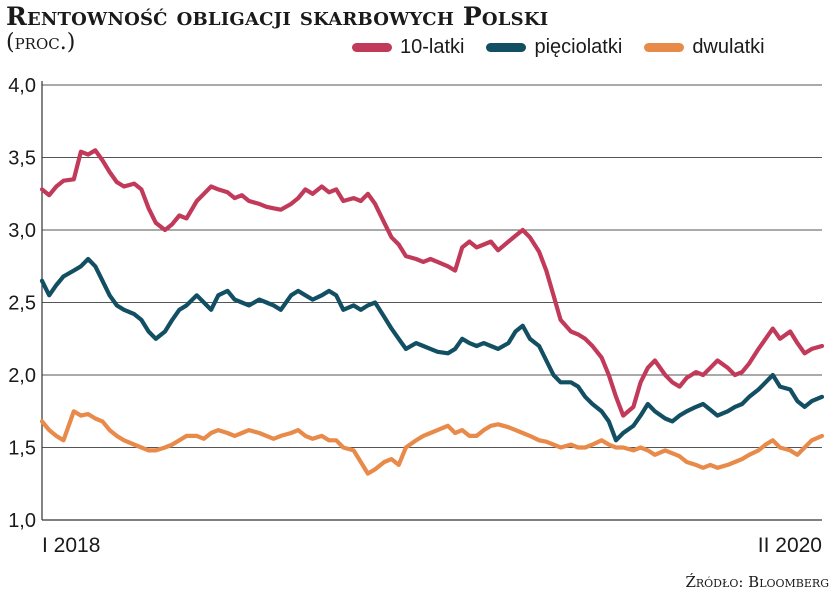  I want to click on legend-item-pieciolatki: pięciolatki, so click(554, 47).